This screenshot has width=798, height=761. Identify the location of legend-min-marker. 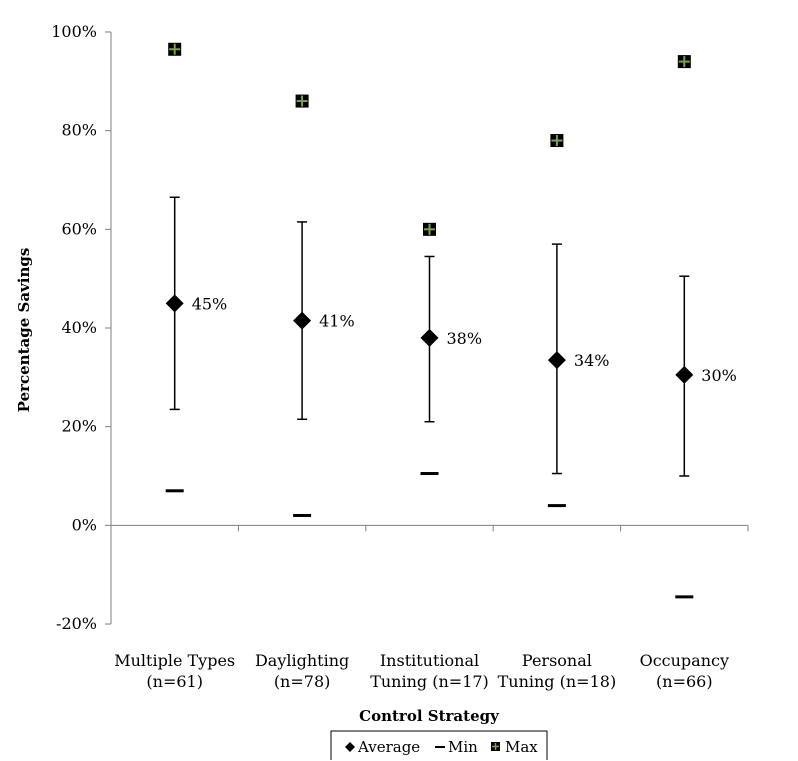
(440, 747).